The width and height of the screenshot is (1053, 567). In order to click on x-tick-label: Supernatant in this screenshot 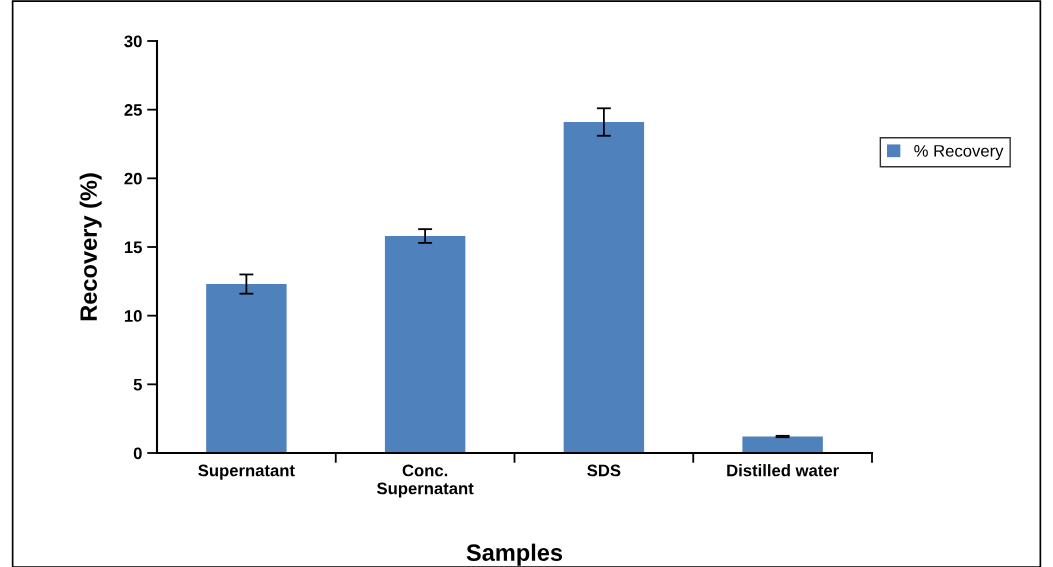, I will do `click(246, 472)`.